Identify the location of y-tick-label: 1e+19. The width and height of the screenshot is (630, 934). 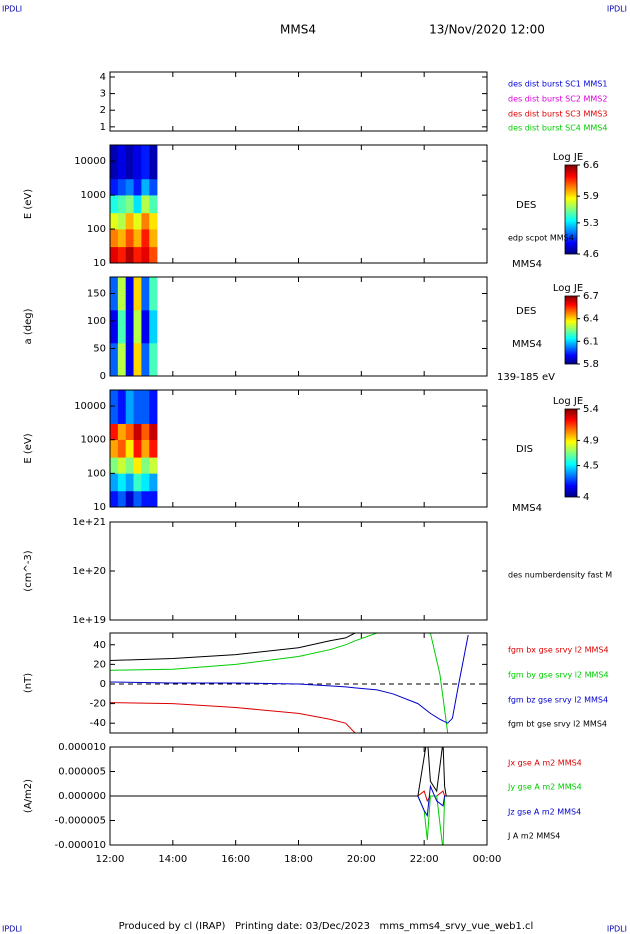
(89, 620).